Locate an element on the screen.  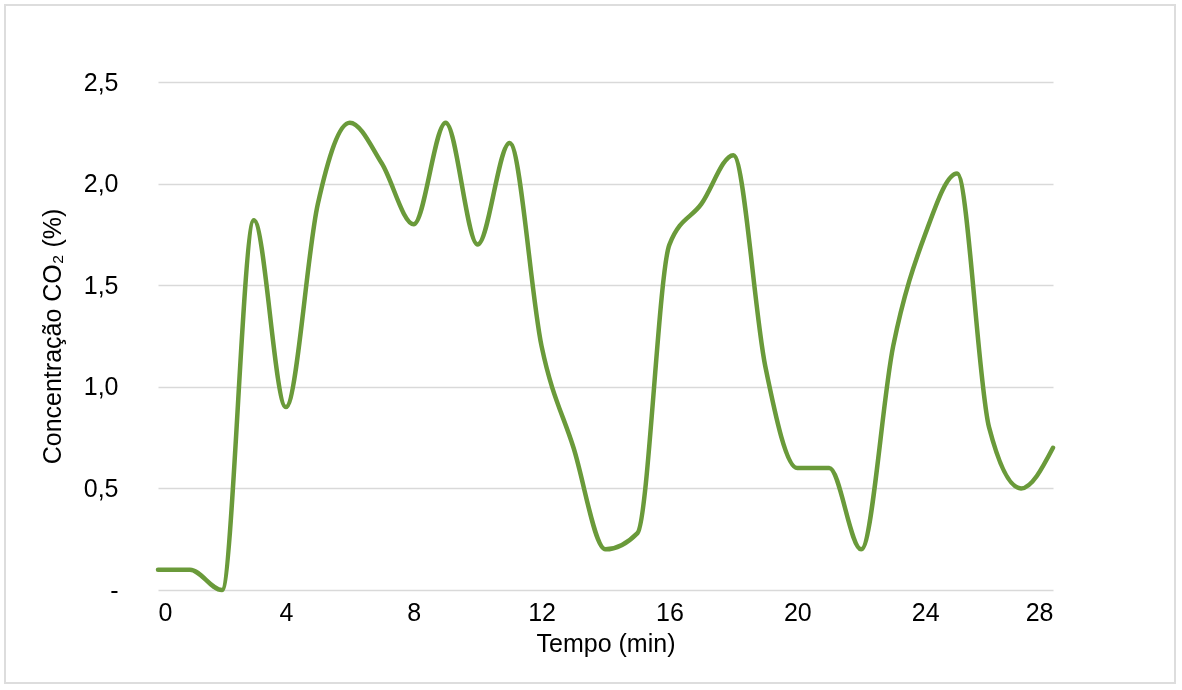
x-tick-label: 0 is located at coordinates (165, 611).